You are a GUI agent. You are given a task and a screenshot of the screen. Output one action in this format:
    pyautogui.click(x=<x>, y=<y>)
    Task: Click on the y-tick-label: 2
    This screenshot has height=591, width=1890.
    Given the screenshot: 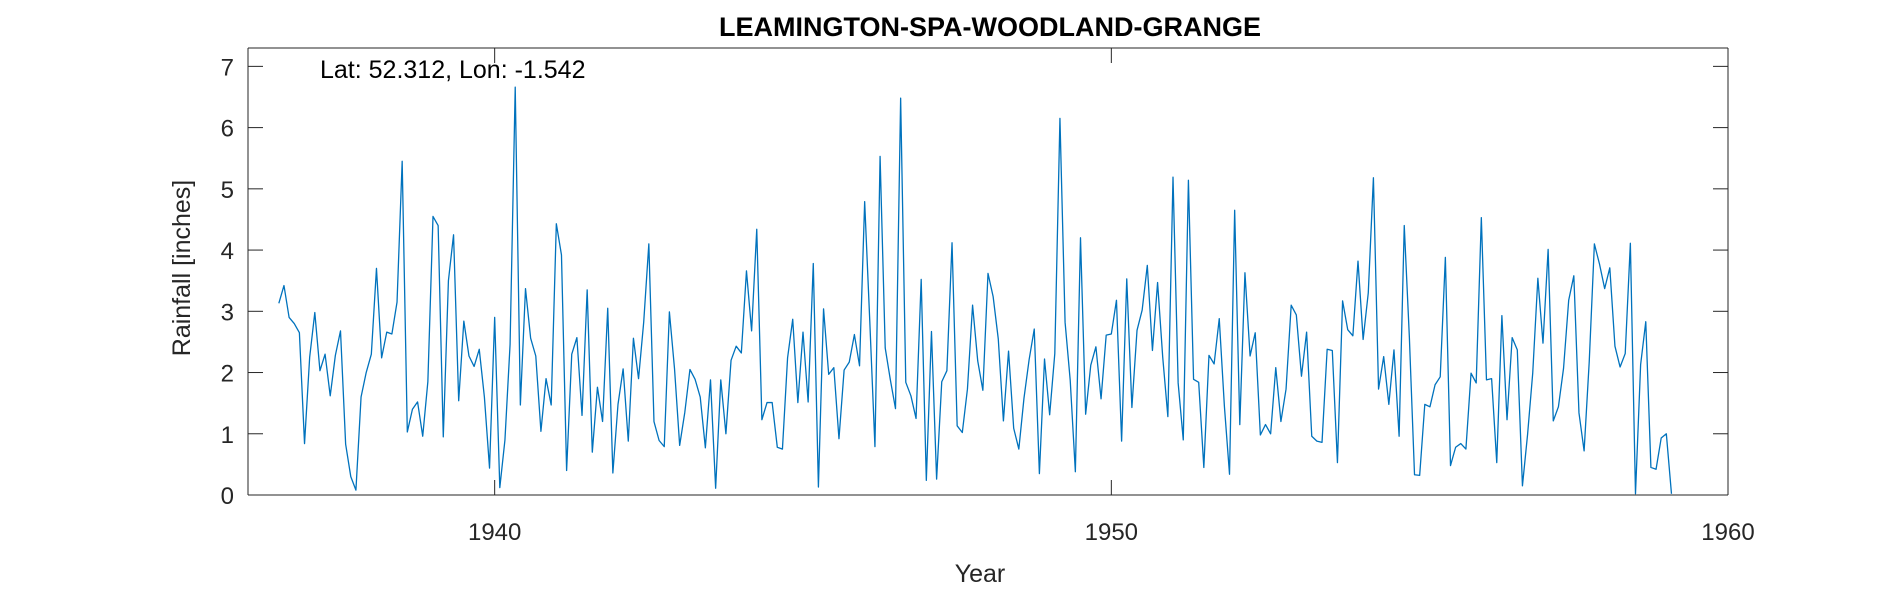 What is the action you would take?
    pyautogui.click(x=227, y=374)
    